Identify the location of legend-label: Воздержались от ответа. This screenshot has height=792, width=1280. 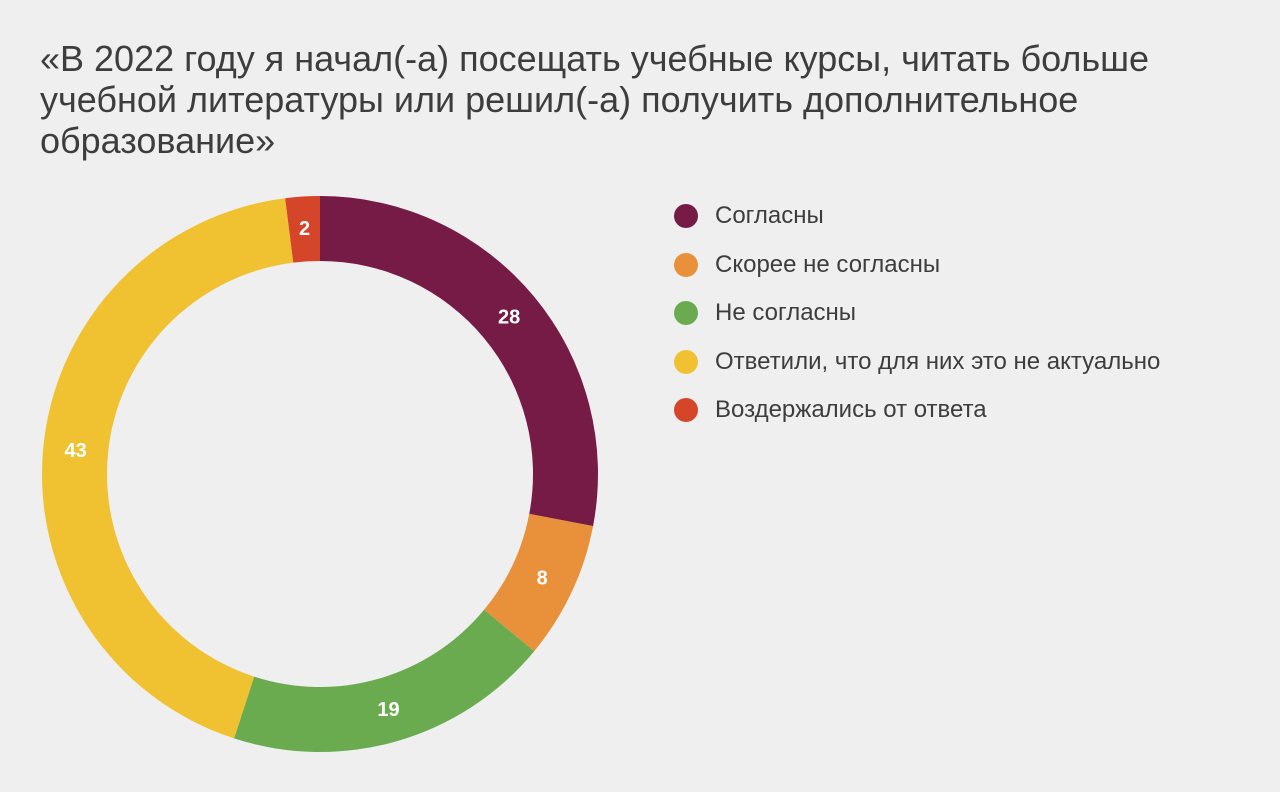
(851, 410).